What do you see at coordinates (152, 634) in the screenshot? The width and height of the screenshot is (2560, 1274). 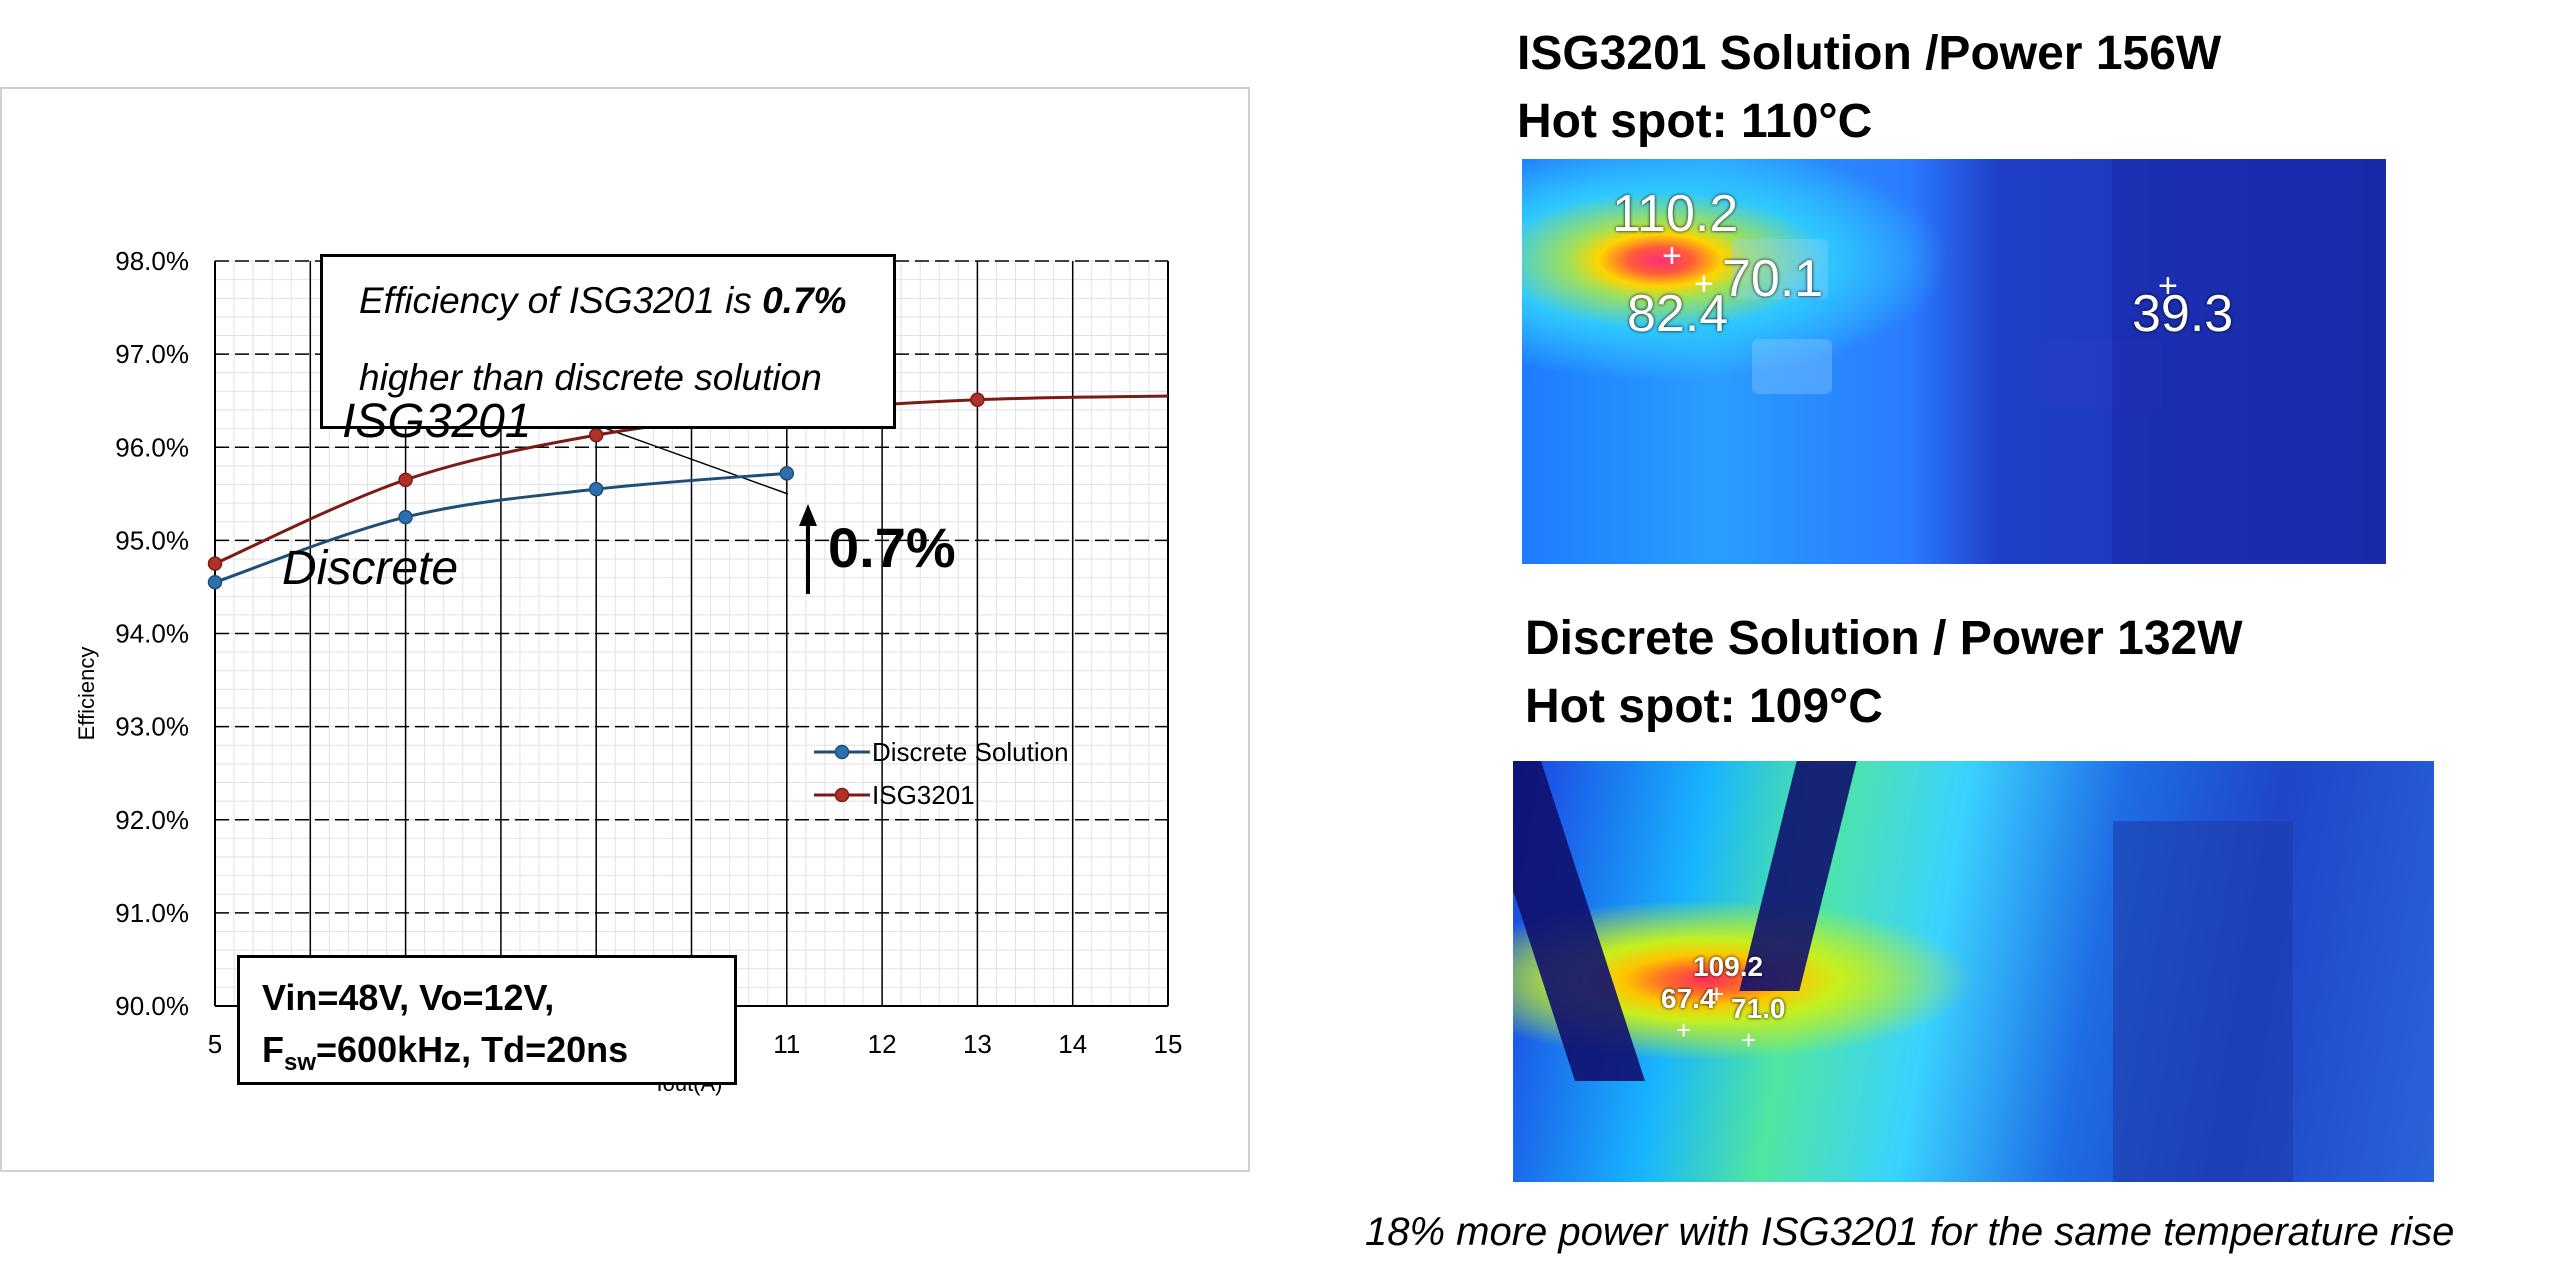 I see `y-tick-label: 94.0%` at bounding box center [152, 634].